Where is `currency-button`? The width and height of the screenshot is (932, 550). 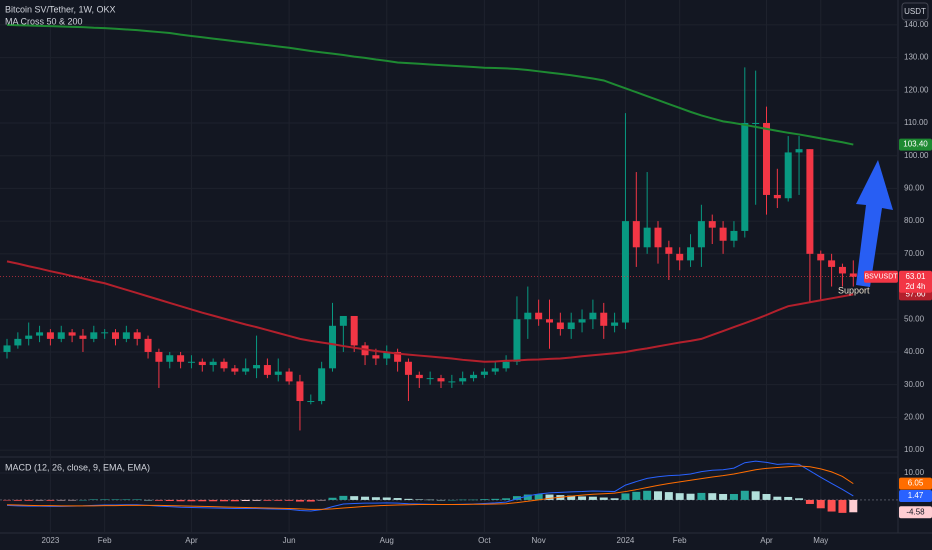 currency-button is located at coordinates (915, 11).